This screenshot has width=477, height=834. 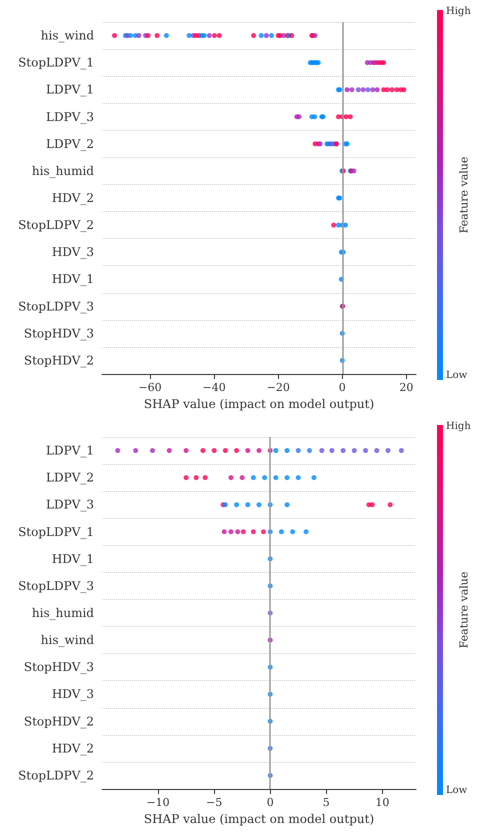 I want to click on x-tick-label: 5, so click(x=326, y=802).